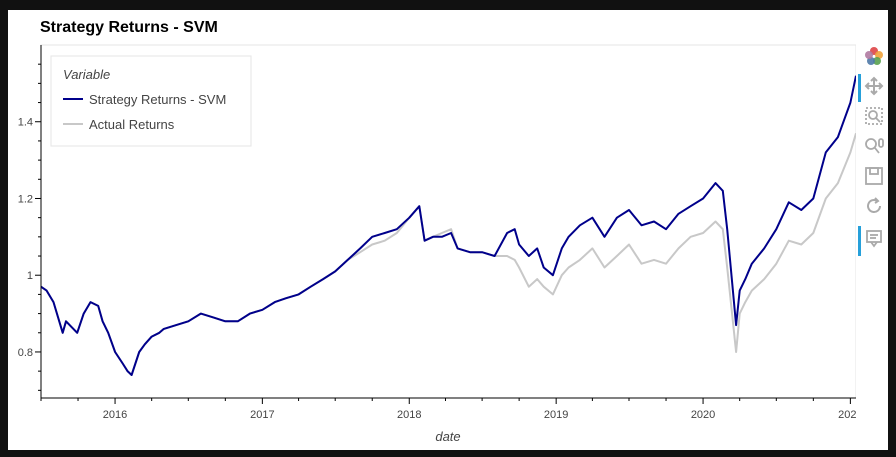  Describe the element at coordinates (25, 123) in the screenshot. I see `y-tick-label: 1.4` at that location.